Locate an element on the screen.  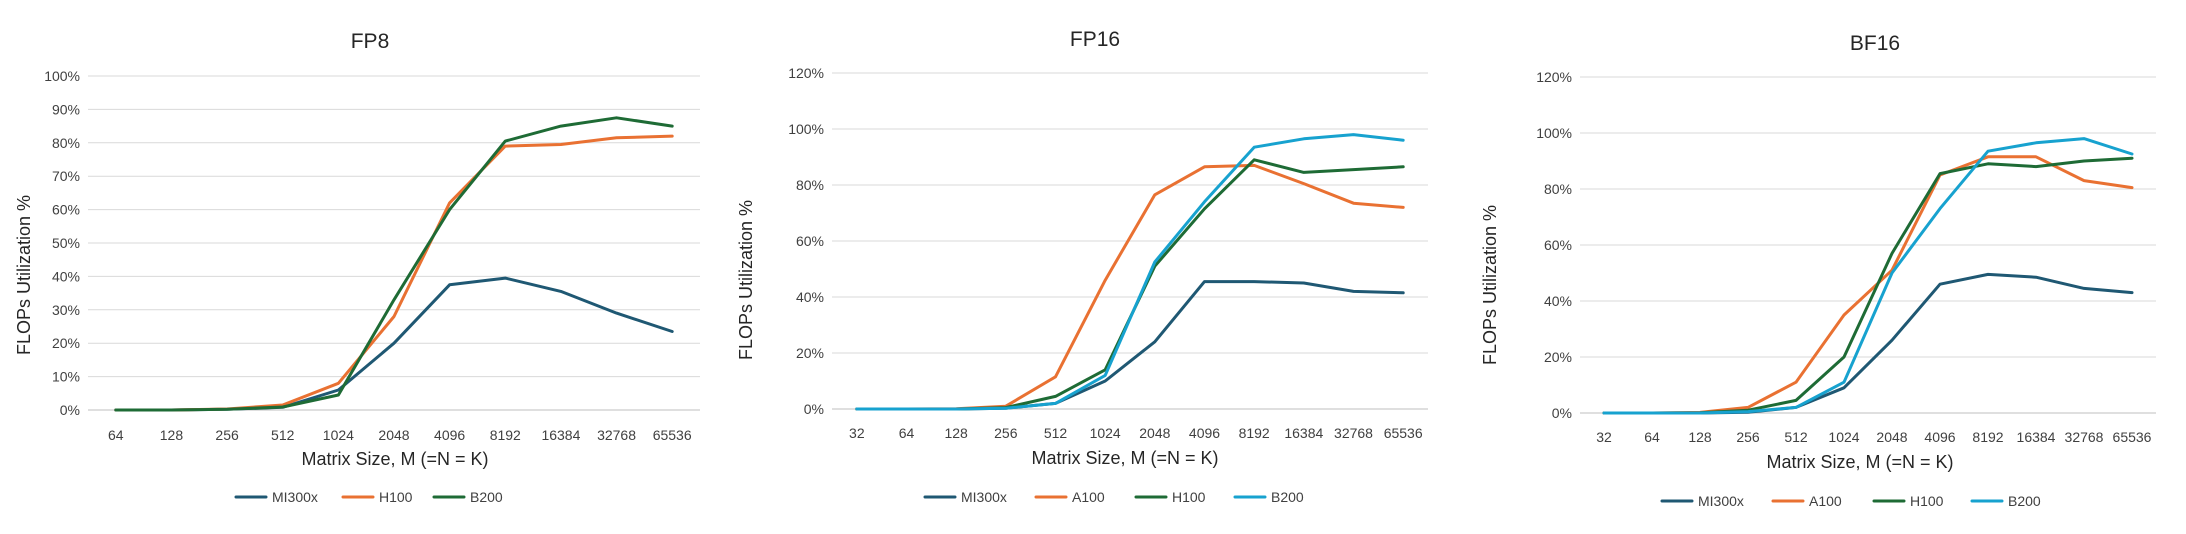
series-line-a100 is located at coordinates (1868, 285).